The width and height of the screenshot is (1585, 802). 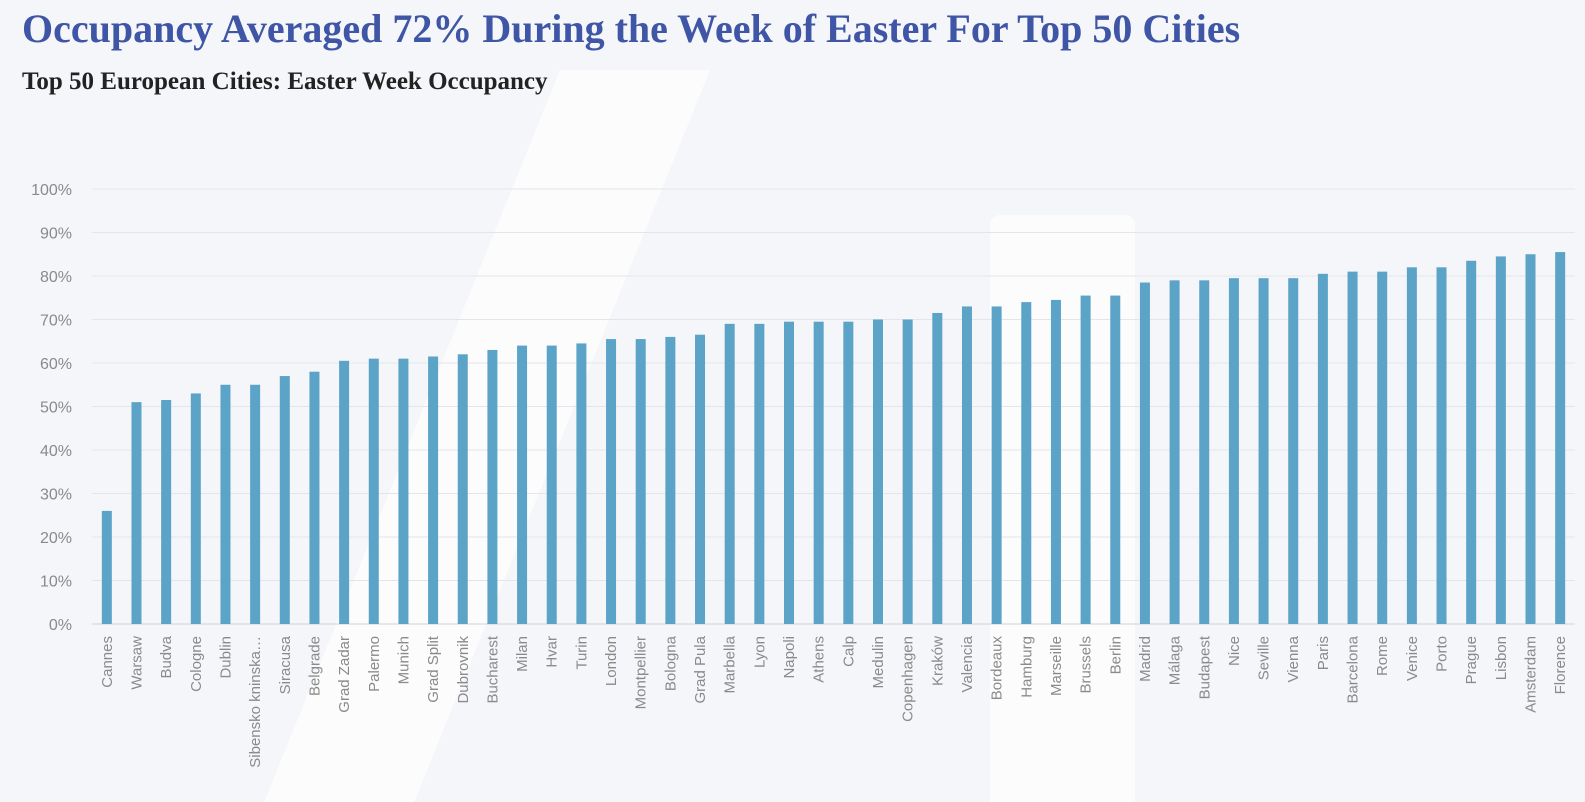 I want to click on y-tick-label: 10%, so click(x=56, y=582).